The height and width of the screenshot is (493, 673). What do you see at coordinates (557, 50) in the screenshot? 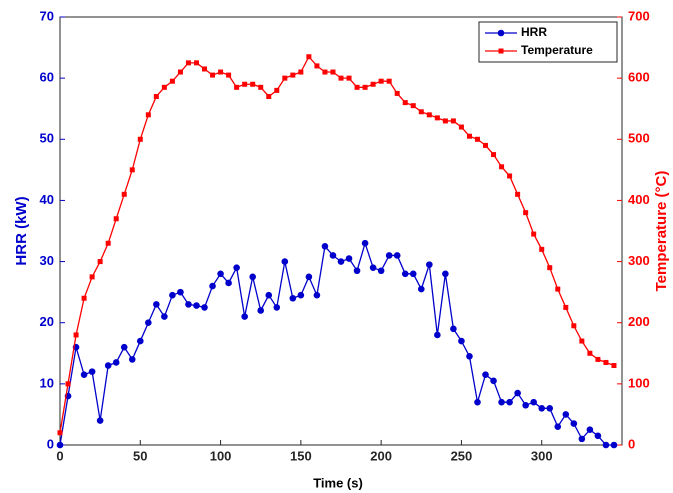
I see `legend-label: Temperature` at bounding box center [557, 50].